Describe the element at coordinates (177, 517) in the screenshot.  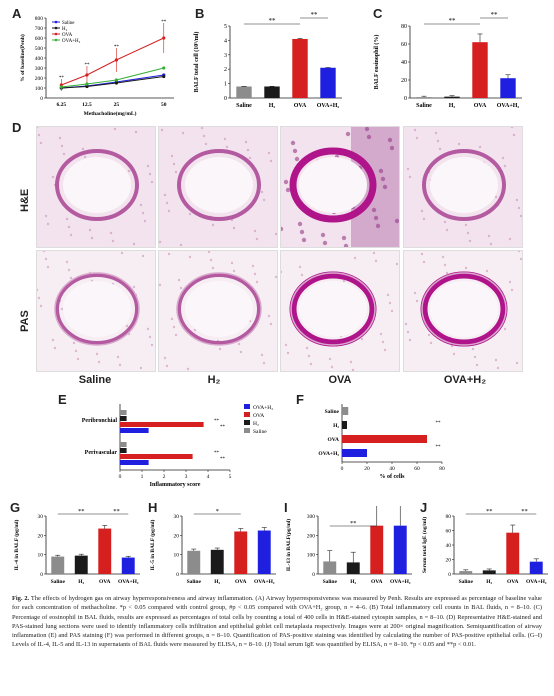
I see `H-ytick-label: 30` at that location.